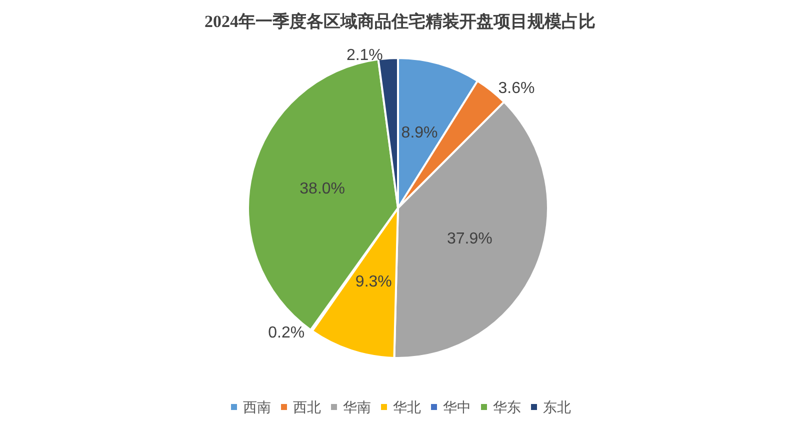 This screenshot has height=435, width=800. What do you see at coordinates (457, 407) in the screenshot?
I see `legend-label: 华中` at bounding box center [457, 407].